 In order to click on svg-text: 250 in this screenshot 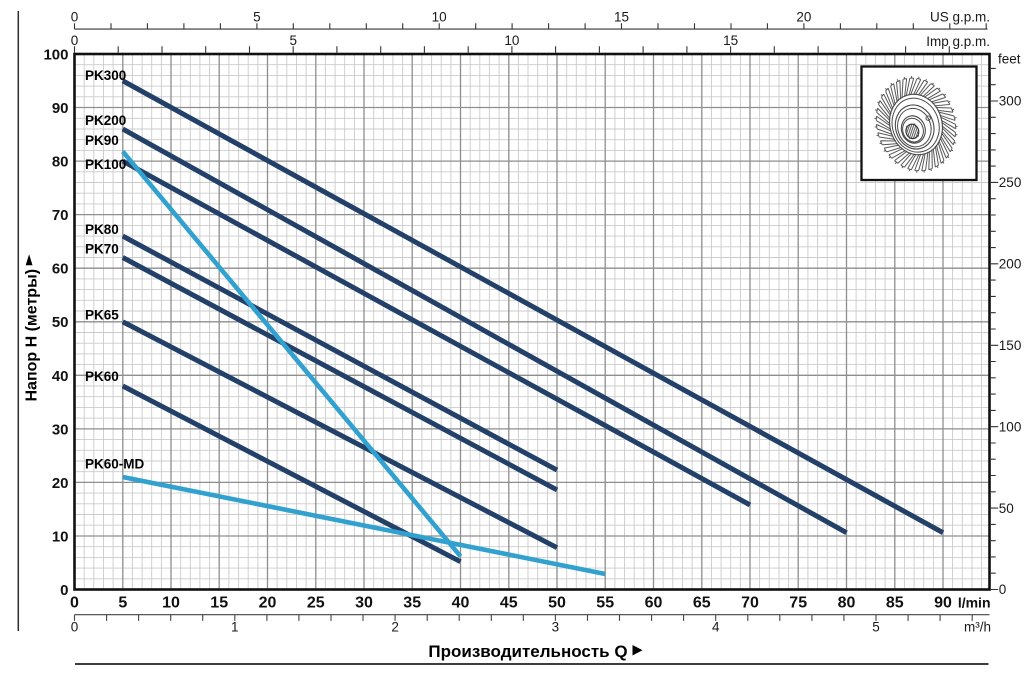, I will do `click(1010, 182)`.